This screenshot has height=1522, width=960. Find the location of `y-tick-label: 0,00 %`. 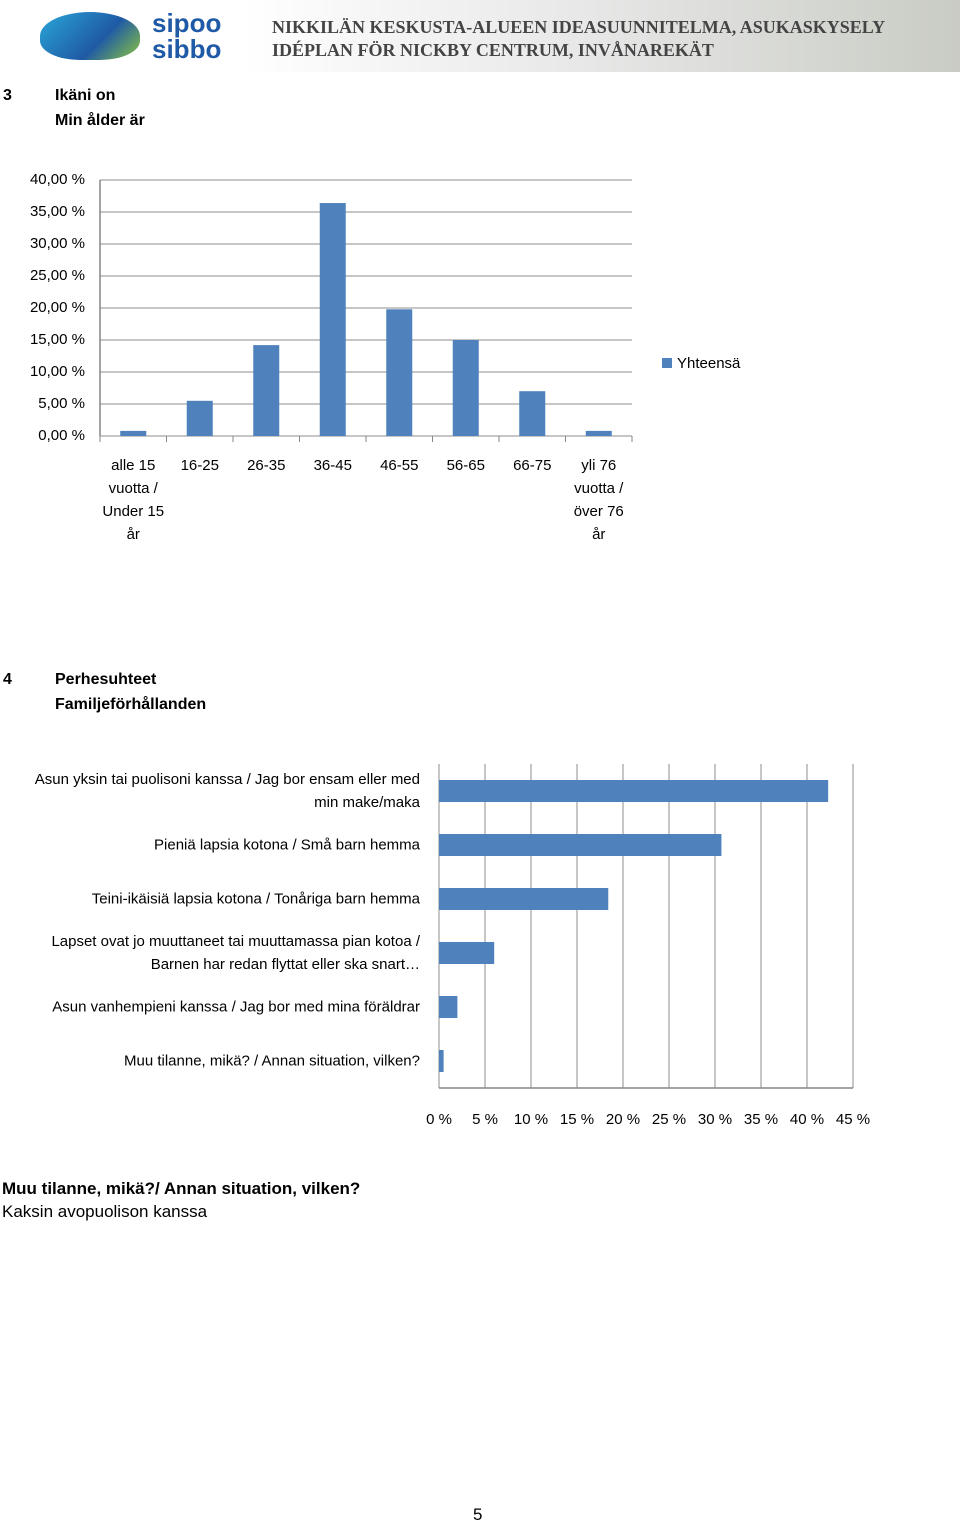

y-tick-label: 0,00 % is located at coordinates (61, 435).